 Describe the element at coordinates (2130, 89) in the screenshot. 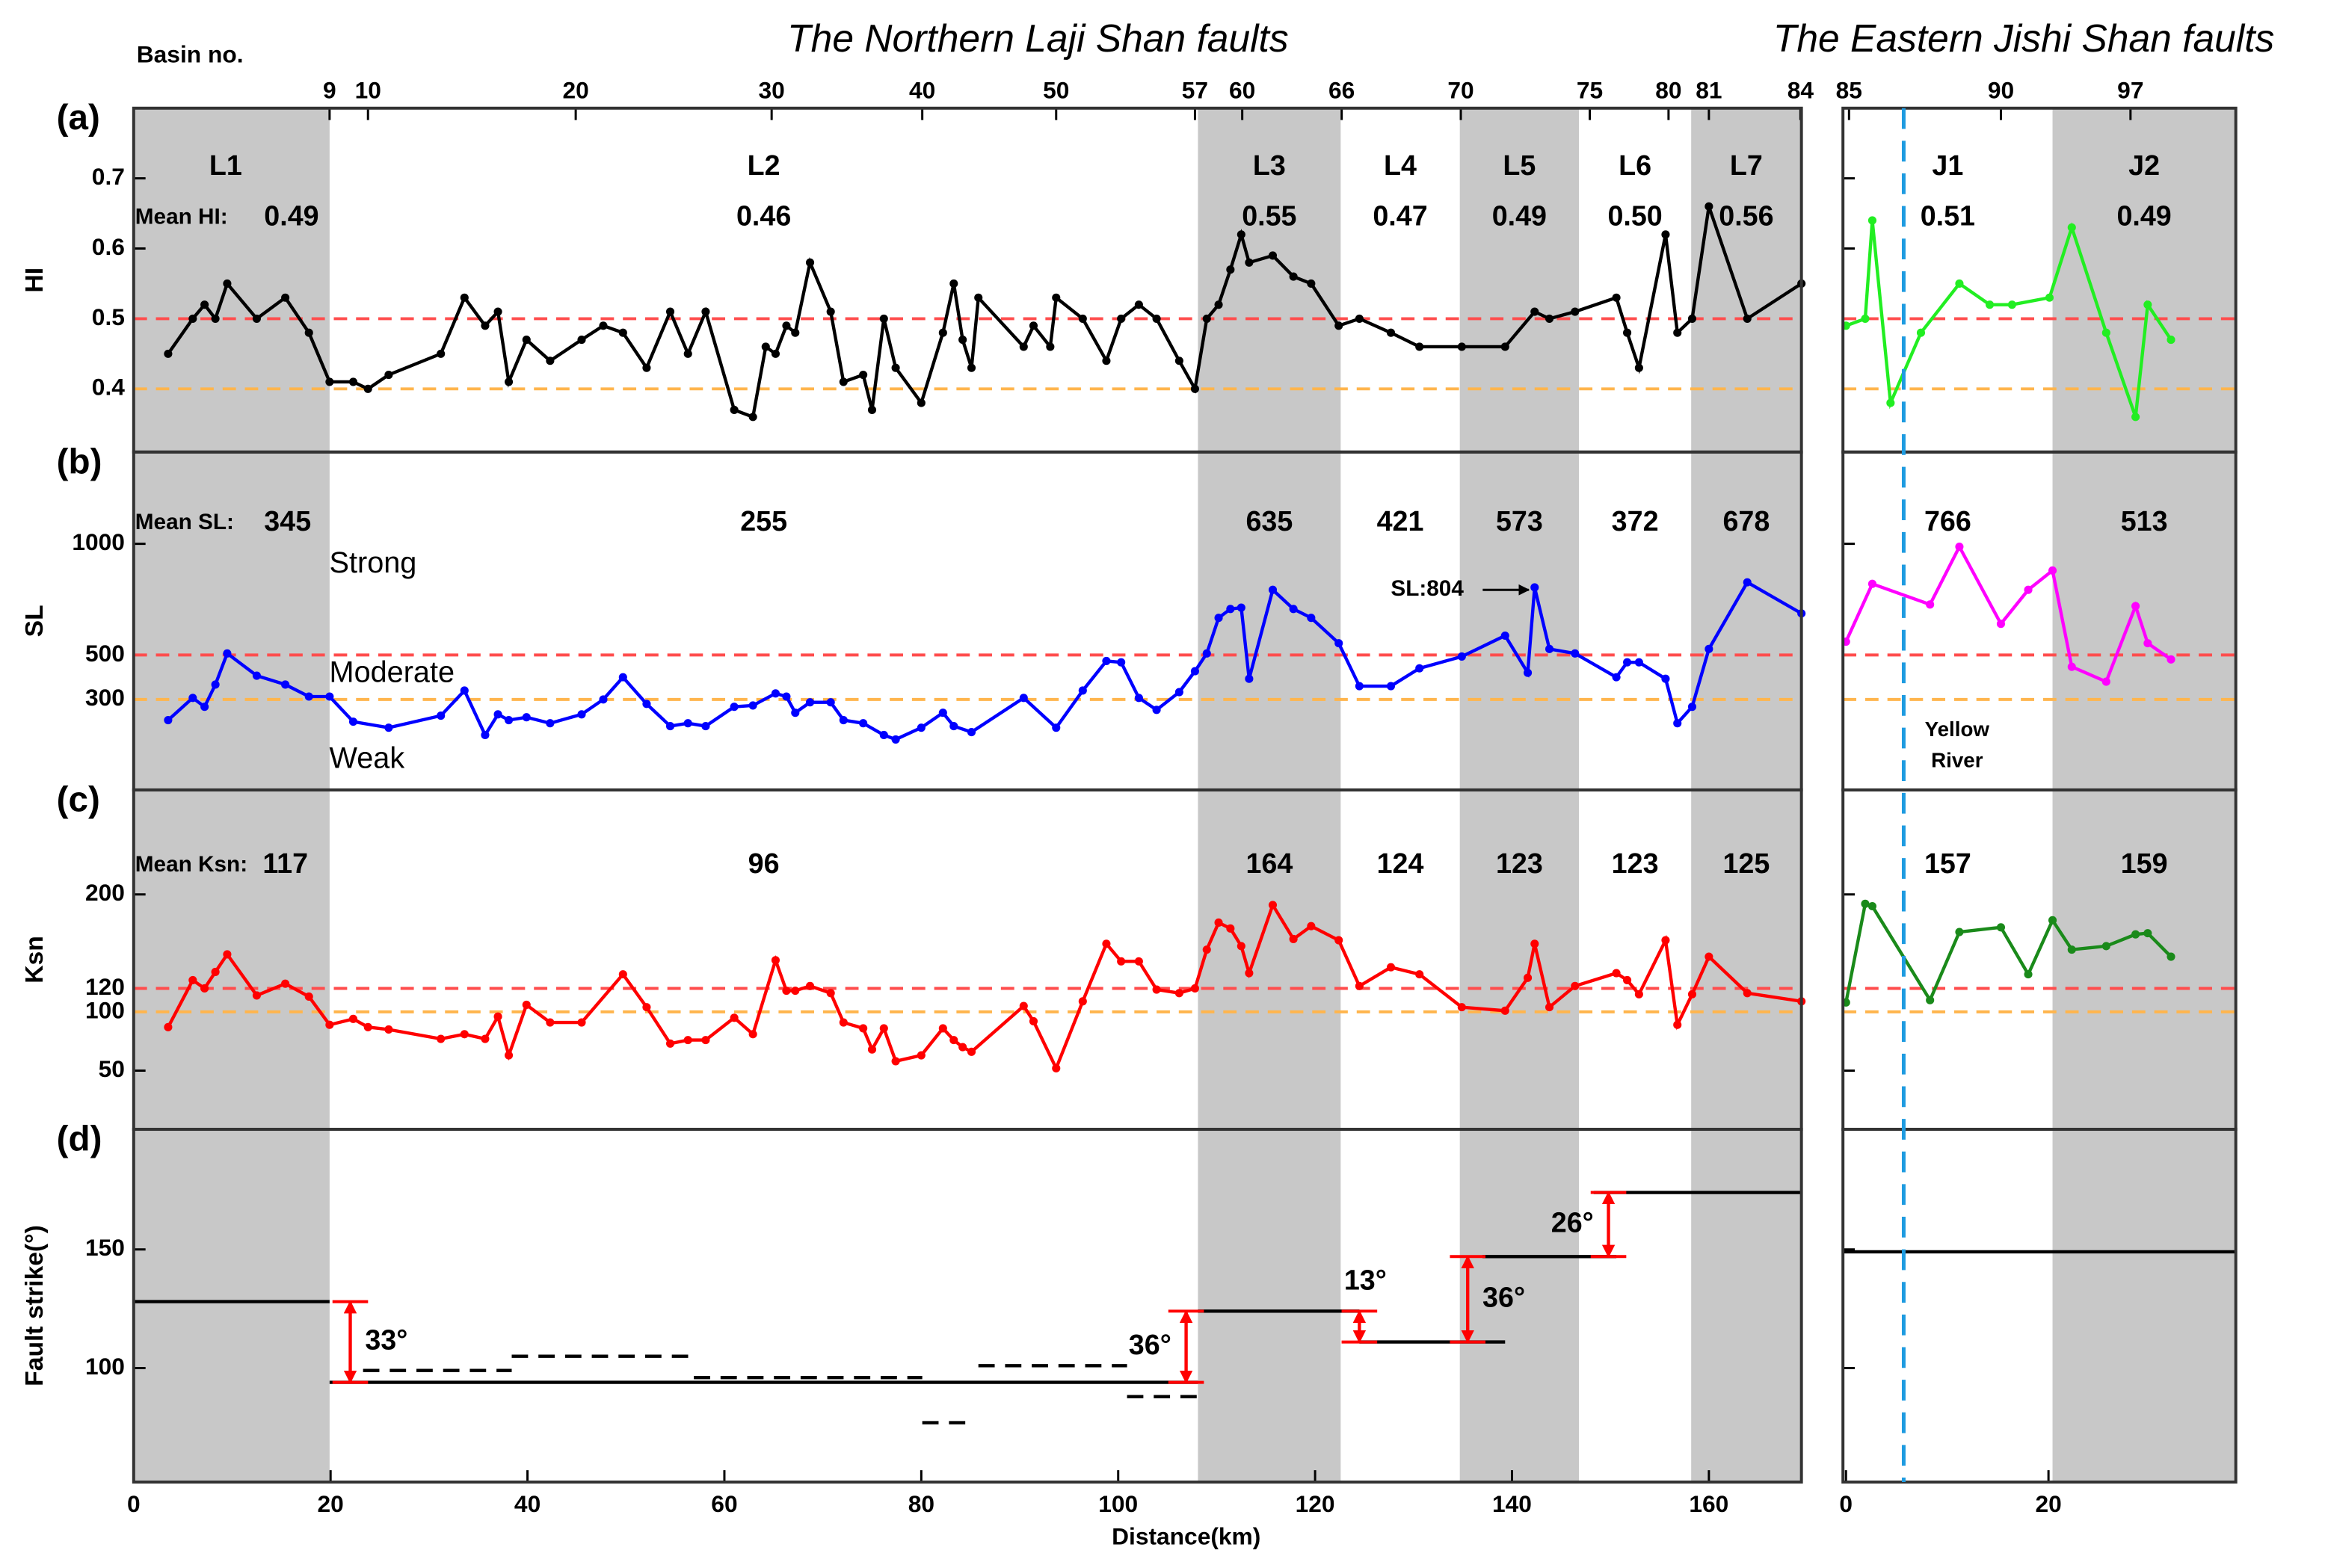

I see `basin-tick-label: 97` at that location.